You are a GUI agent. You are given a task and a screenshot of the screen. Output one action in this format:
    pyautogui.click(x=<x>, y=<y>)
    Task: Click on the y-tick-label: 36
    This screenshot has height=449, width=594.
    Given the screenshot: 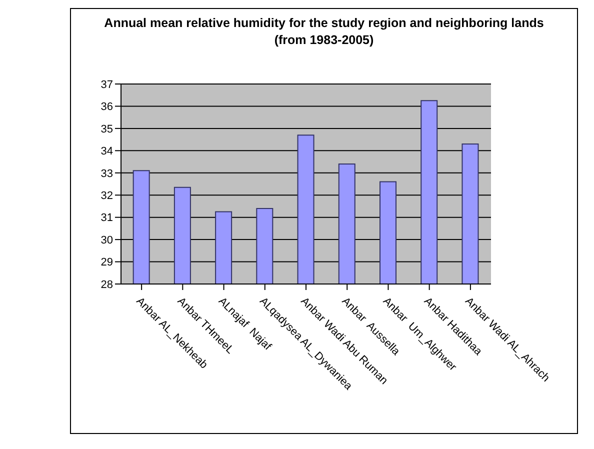 What is the action you would take?
    pyautogui.click(x=106, y=107)
    